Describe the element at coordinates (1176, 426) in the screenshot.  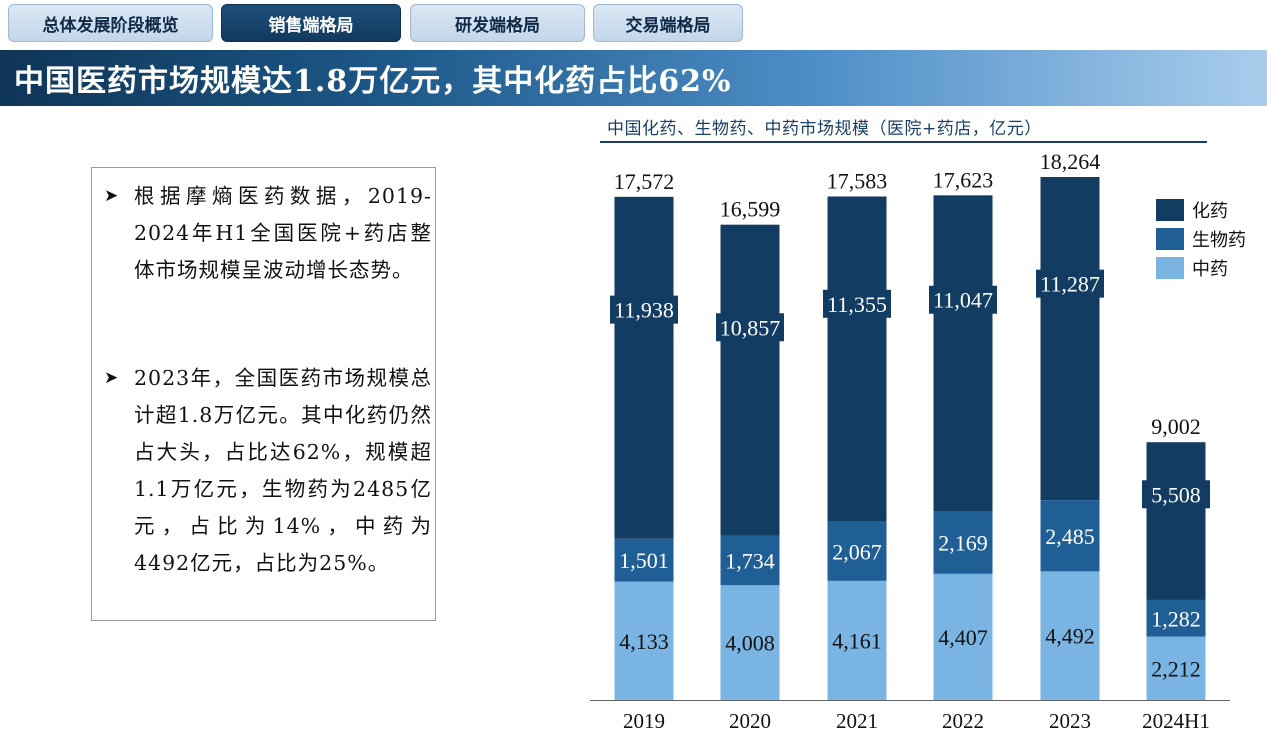
I see `total-label: 9,002` at that location.